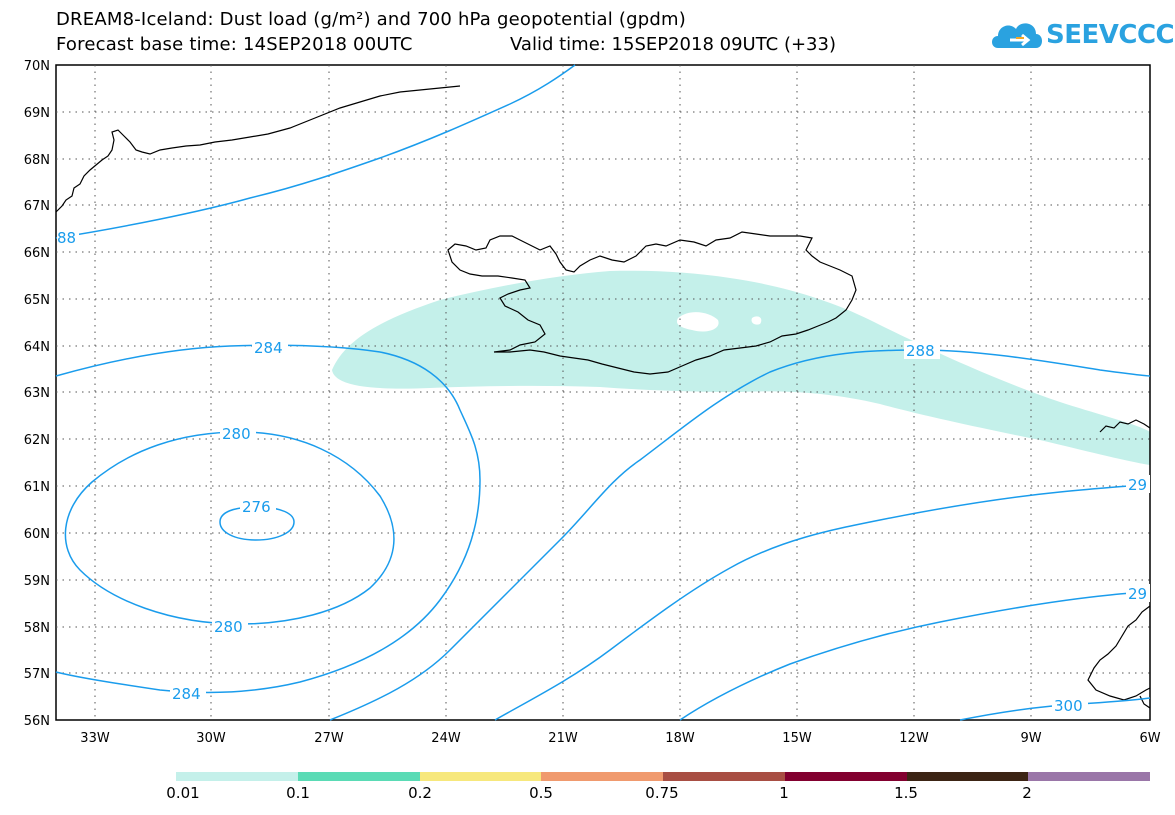 This screenshot has width=1175, height=815. What do you see at coordinates (914, 738) in the screenshot?
I see `lon-label: 12W` at bounding box center [914, 738].